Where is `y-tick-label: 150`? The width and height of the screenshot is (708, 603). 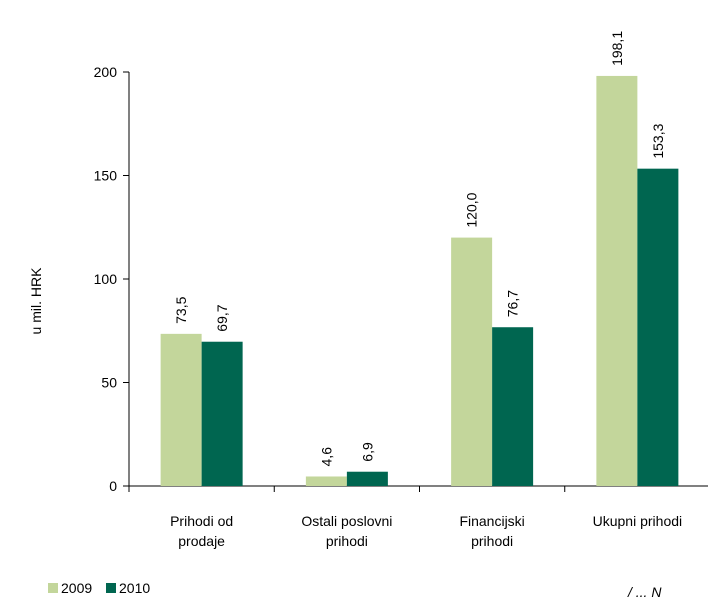
y-tick-label: 150 is located at coordinates (106, 176).